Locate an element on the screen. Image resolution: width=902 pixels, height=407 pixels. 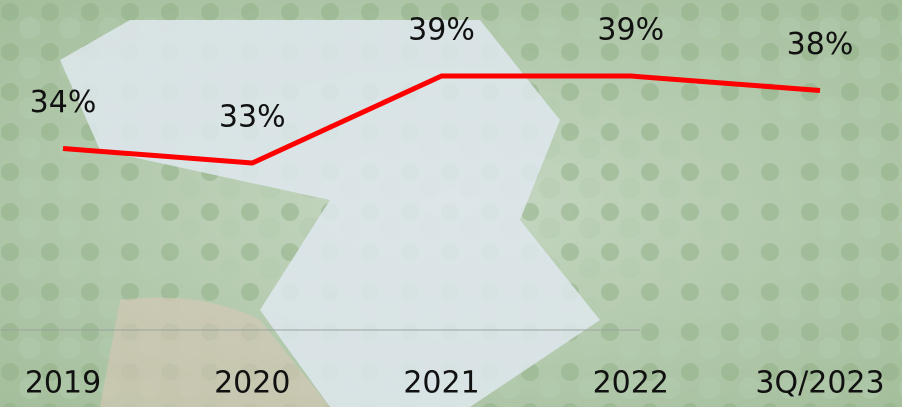
data-label: 33% is located at coordinates (252, 117).